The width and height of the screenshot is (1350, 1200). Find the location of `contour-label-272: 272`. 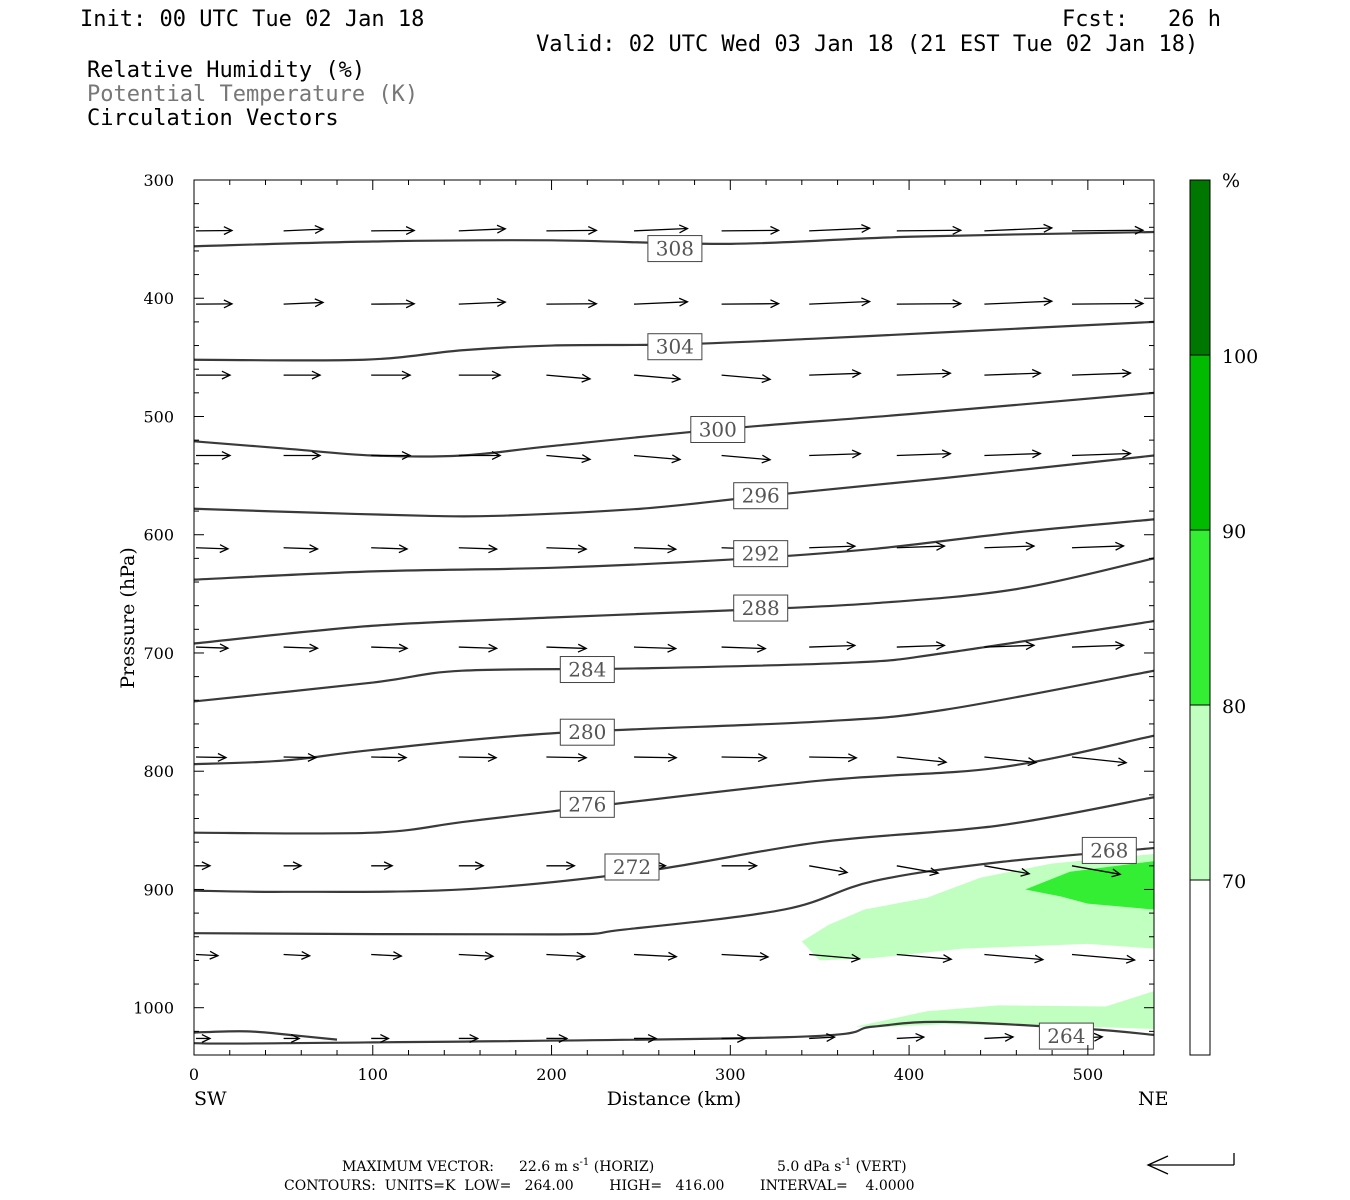

contour-label-272: 272 is located at coordinates (632, 867).